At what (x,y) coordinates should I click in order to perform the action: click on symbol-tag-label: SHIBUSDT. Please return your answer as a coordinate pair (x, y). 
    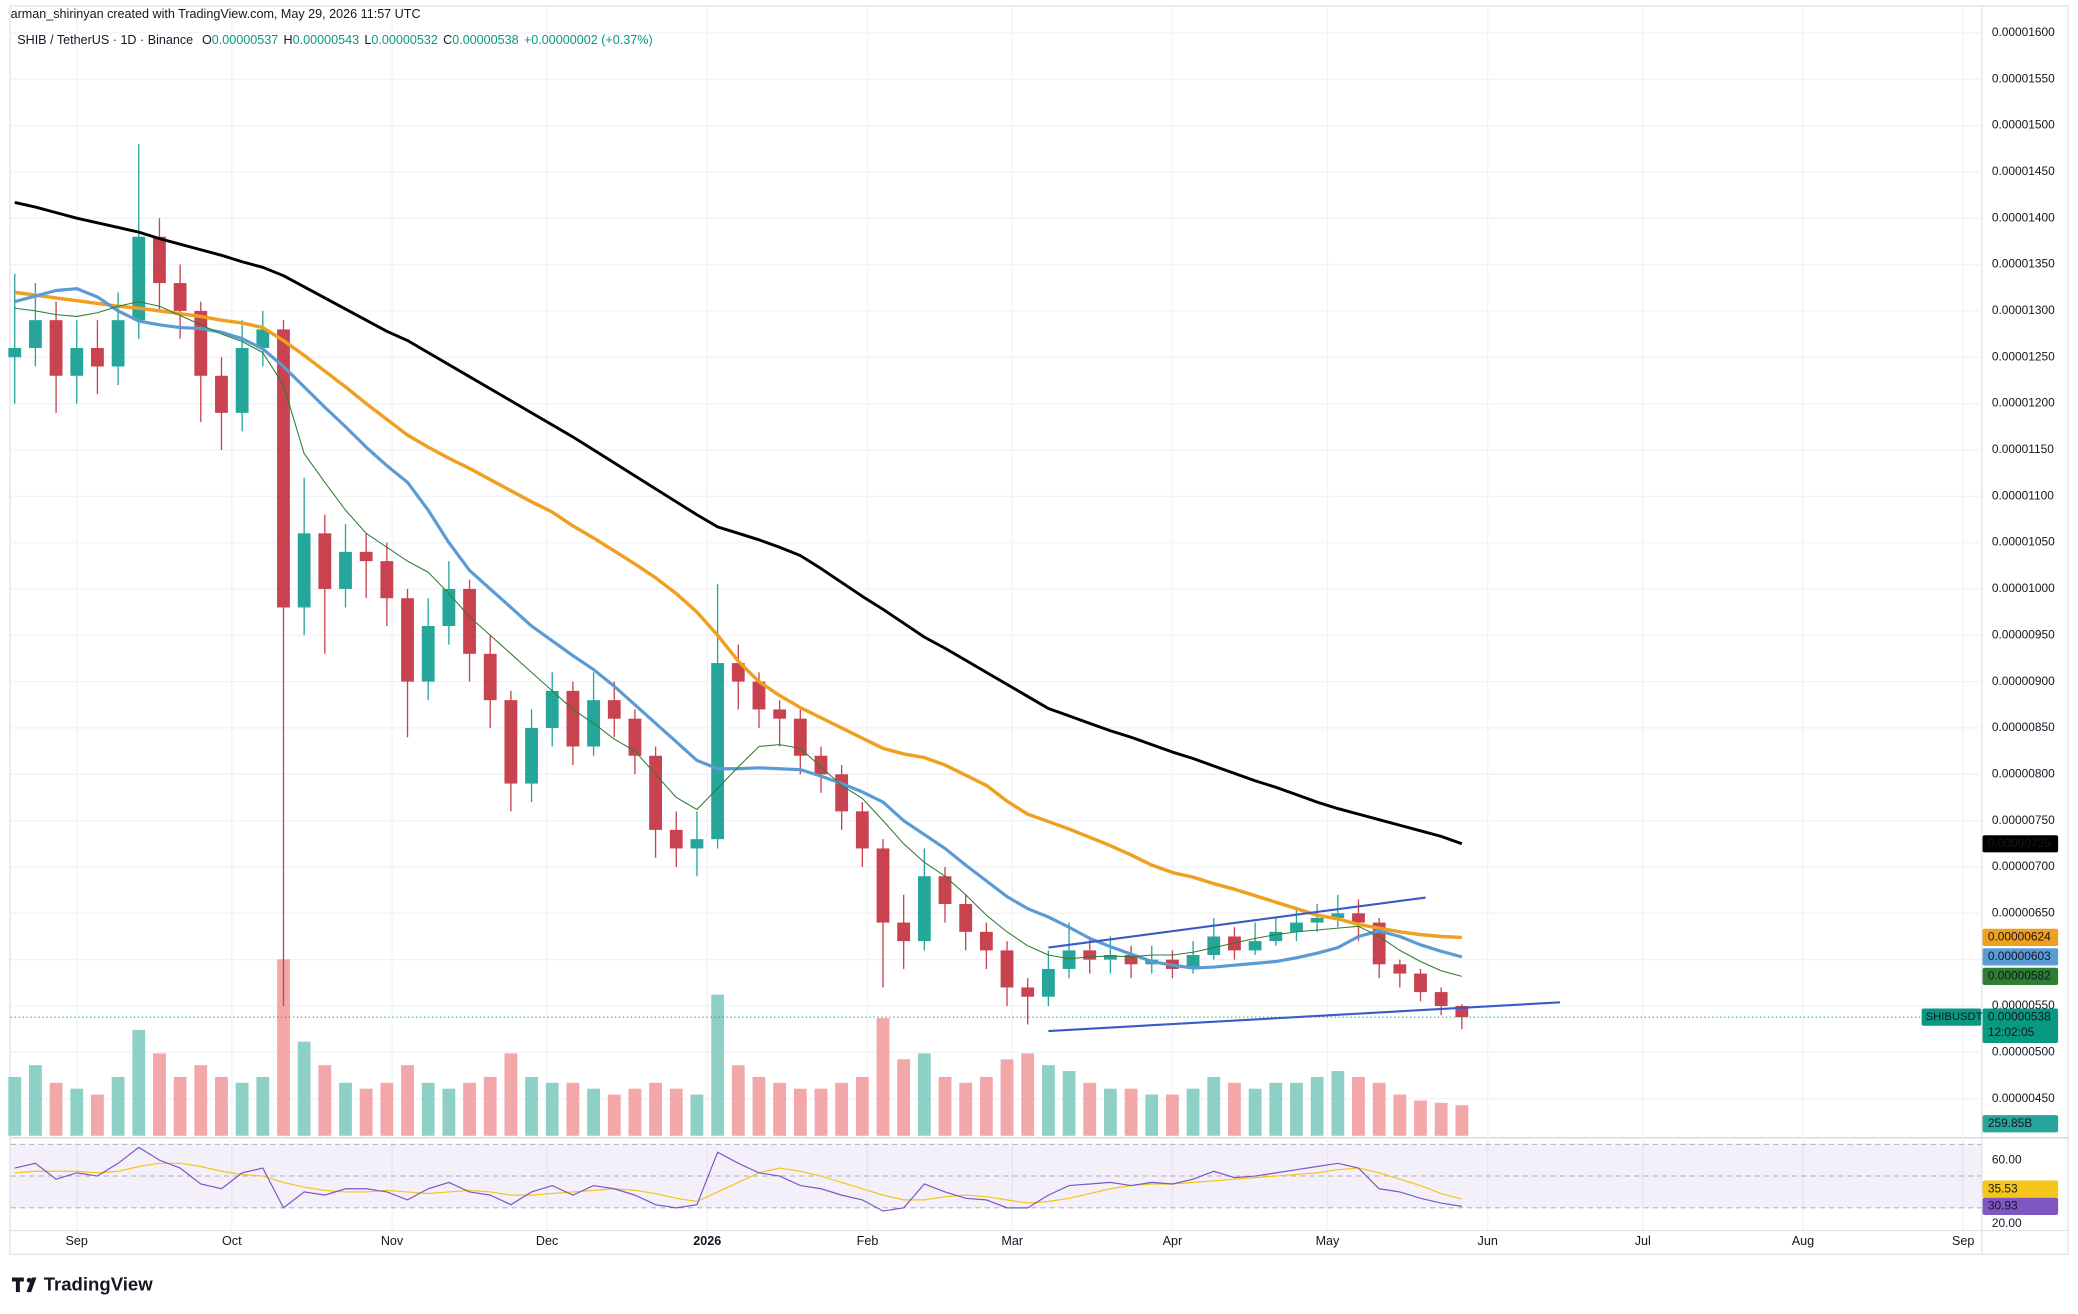
    Looking at the image, I should click on (1954, 1017).